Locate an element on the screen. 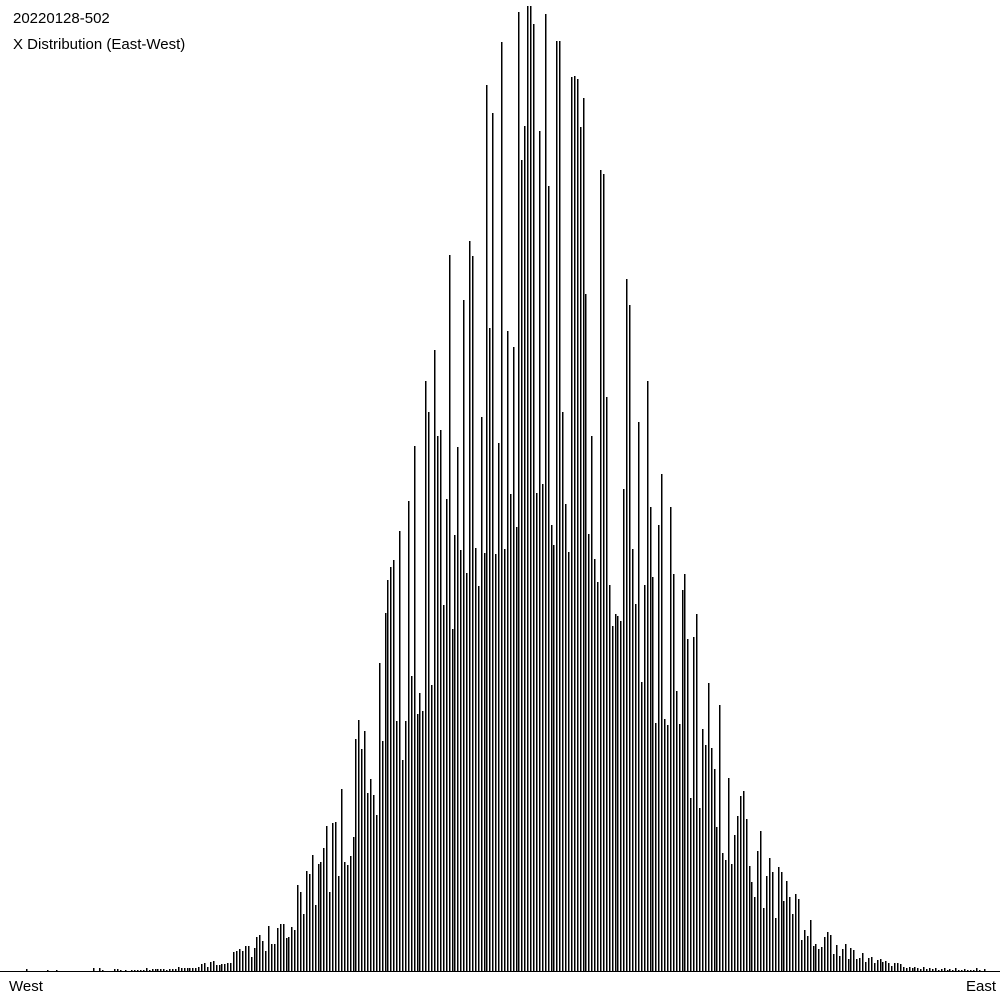  axis-label-east: East is located at coordinates (980, 986).